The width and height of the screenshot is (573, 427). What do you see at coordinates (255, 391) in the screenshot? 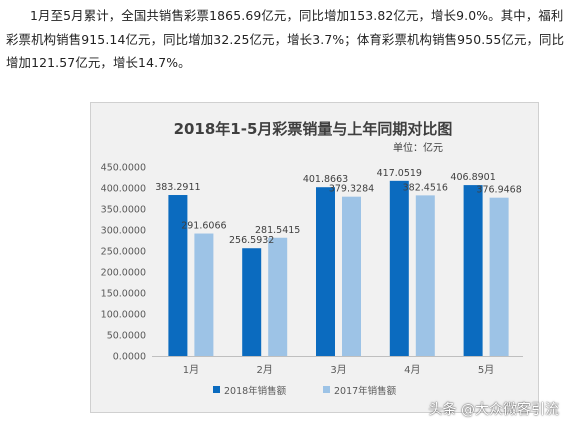
I see `legend-label: 2018年销售额` at bounding box center [255, 391].